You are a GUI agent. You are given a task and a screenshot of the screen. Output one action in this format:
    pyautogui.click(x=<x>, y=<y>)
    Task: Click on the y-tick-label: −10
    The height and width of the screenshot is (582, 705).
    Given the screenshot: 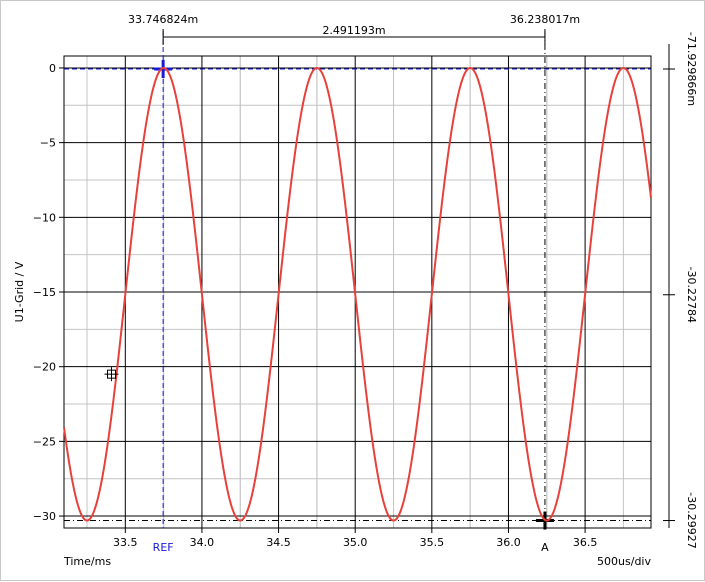 What is the action you would take?
    pyautogui.click(x=44, y=217)
    